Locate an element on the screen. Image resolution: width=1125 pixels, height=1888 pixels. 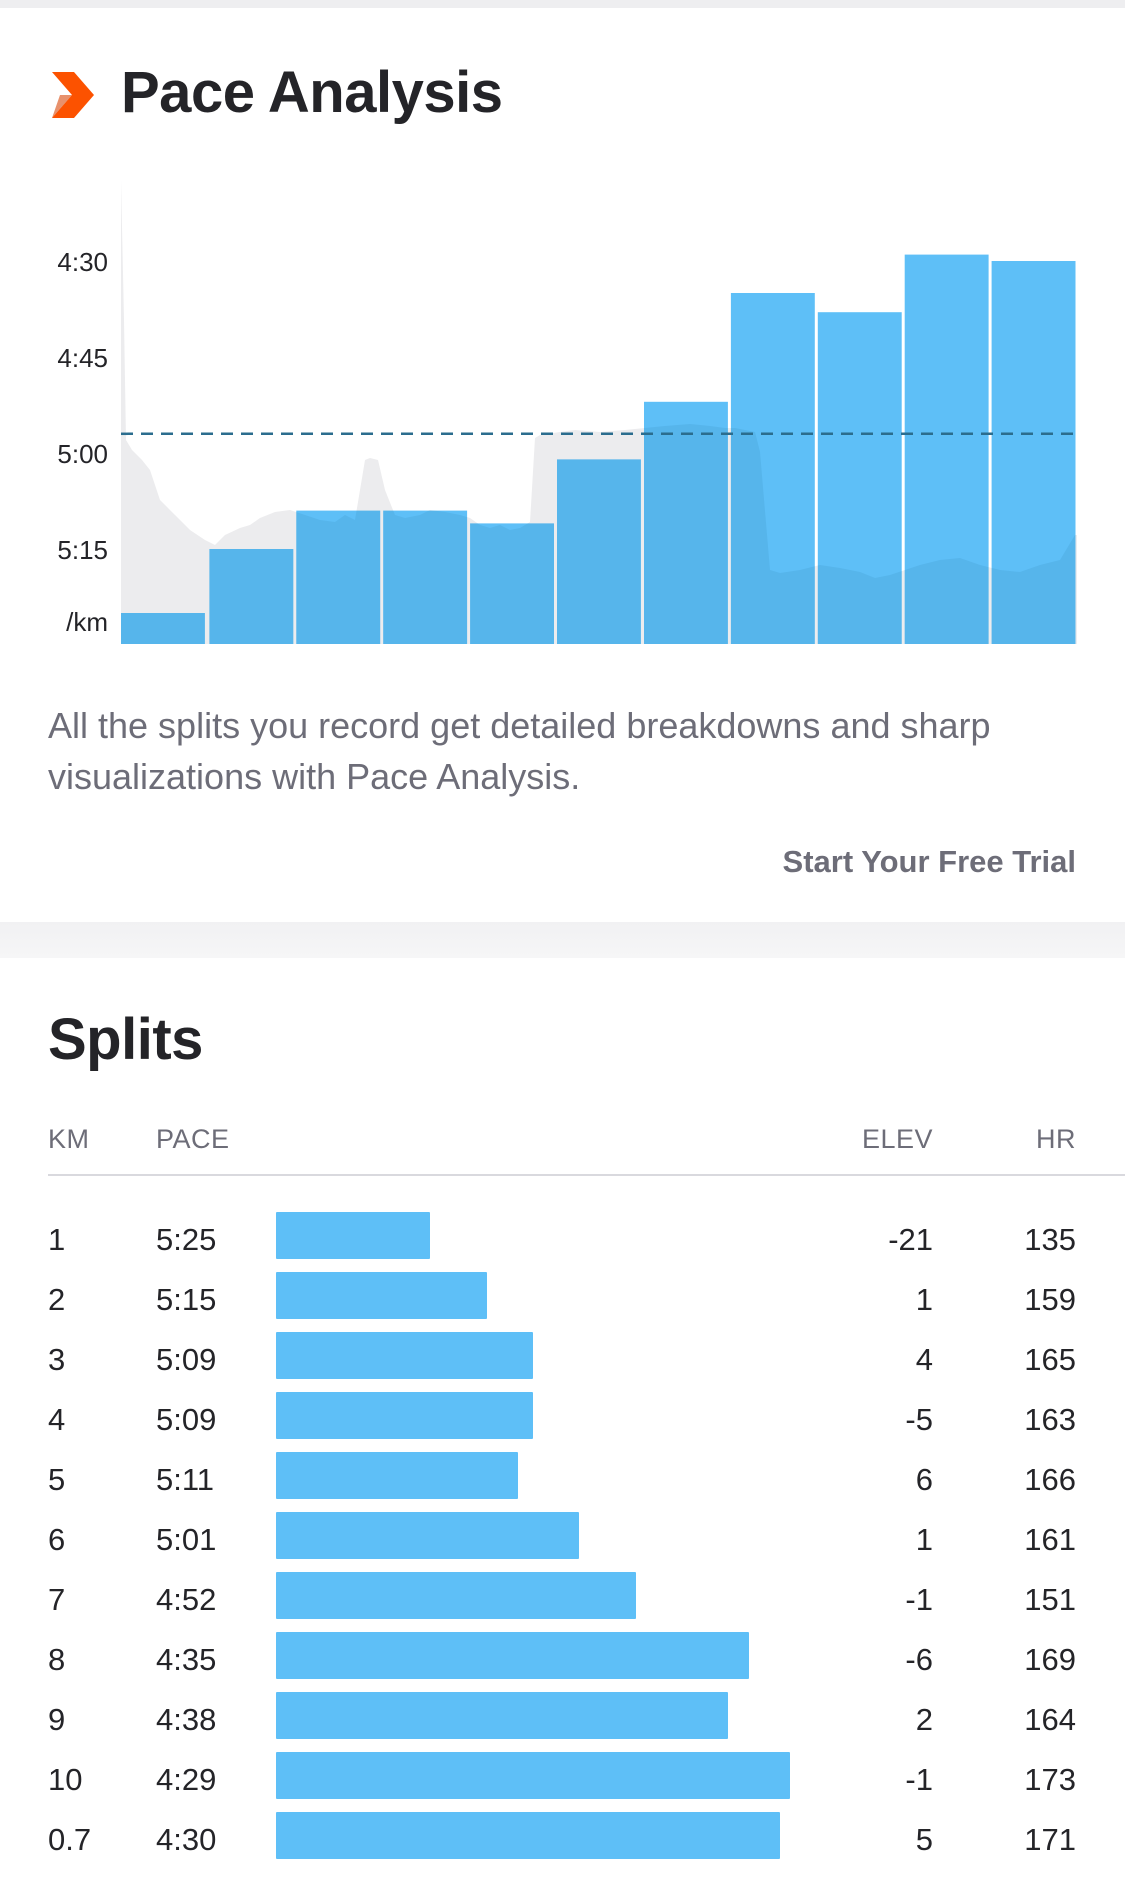
split-elev: 2 is located at coordinates (924, 1719).